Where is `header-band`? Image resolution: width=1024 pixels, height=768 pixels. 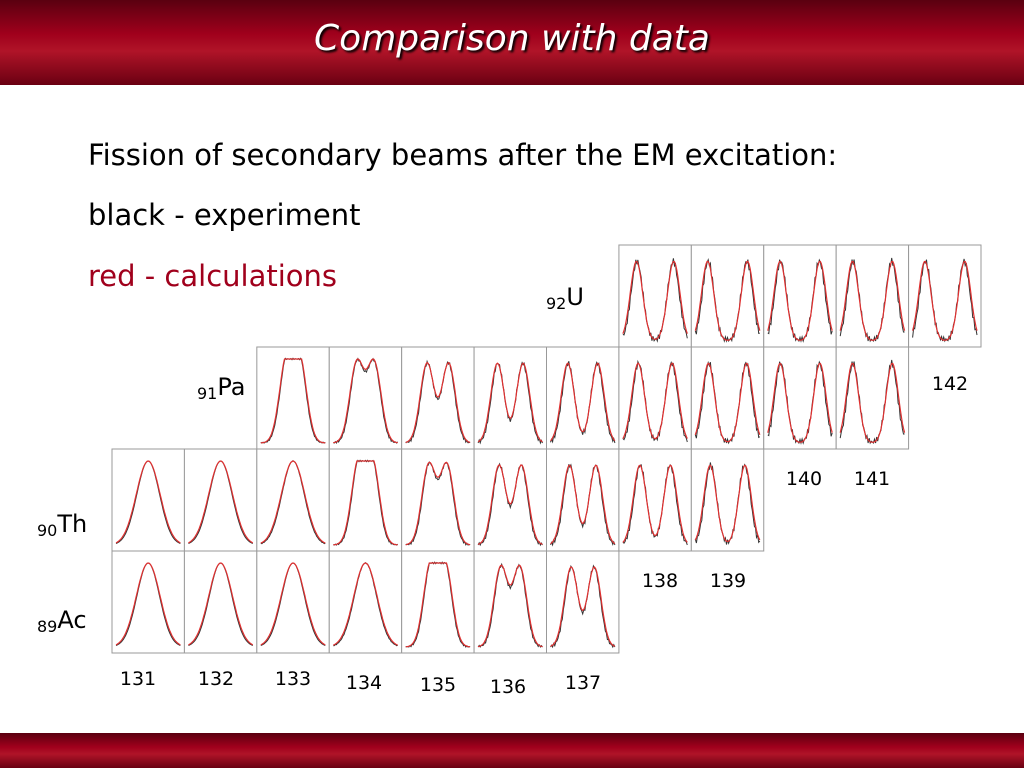 header-band is located at coordinates (512, 42).